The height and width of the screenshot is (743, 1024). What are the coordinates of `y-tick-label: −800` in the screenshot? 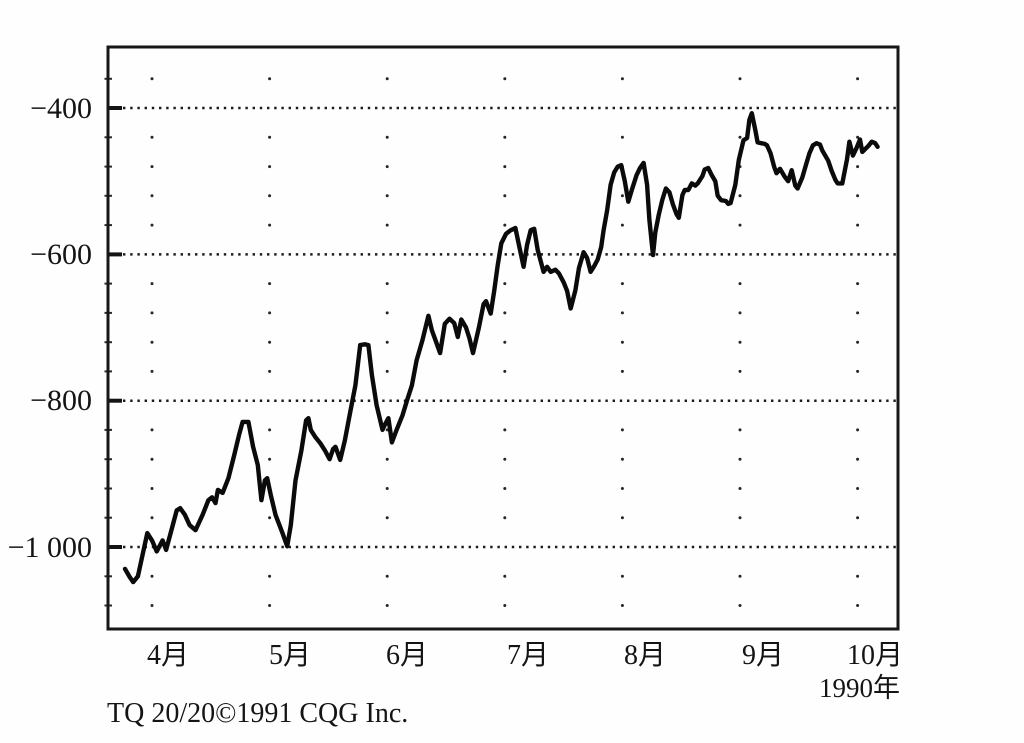 It's located at (61, 400).